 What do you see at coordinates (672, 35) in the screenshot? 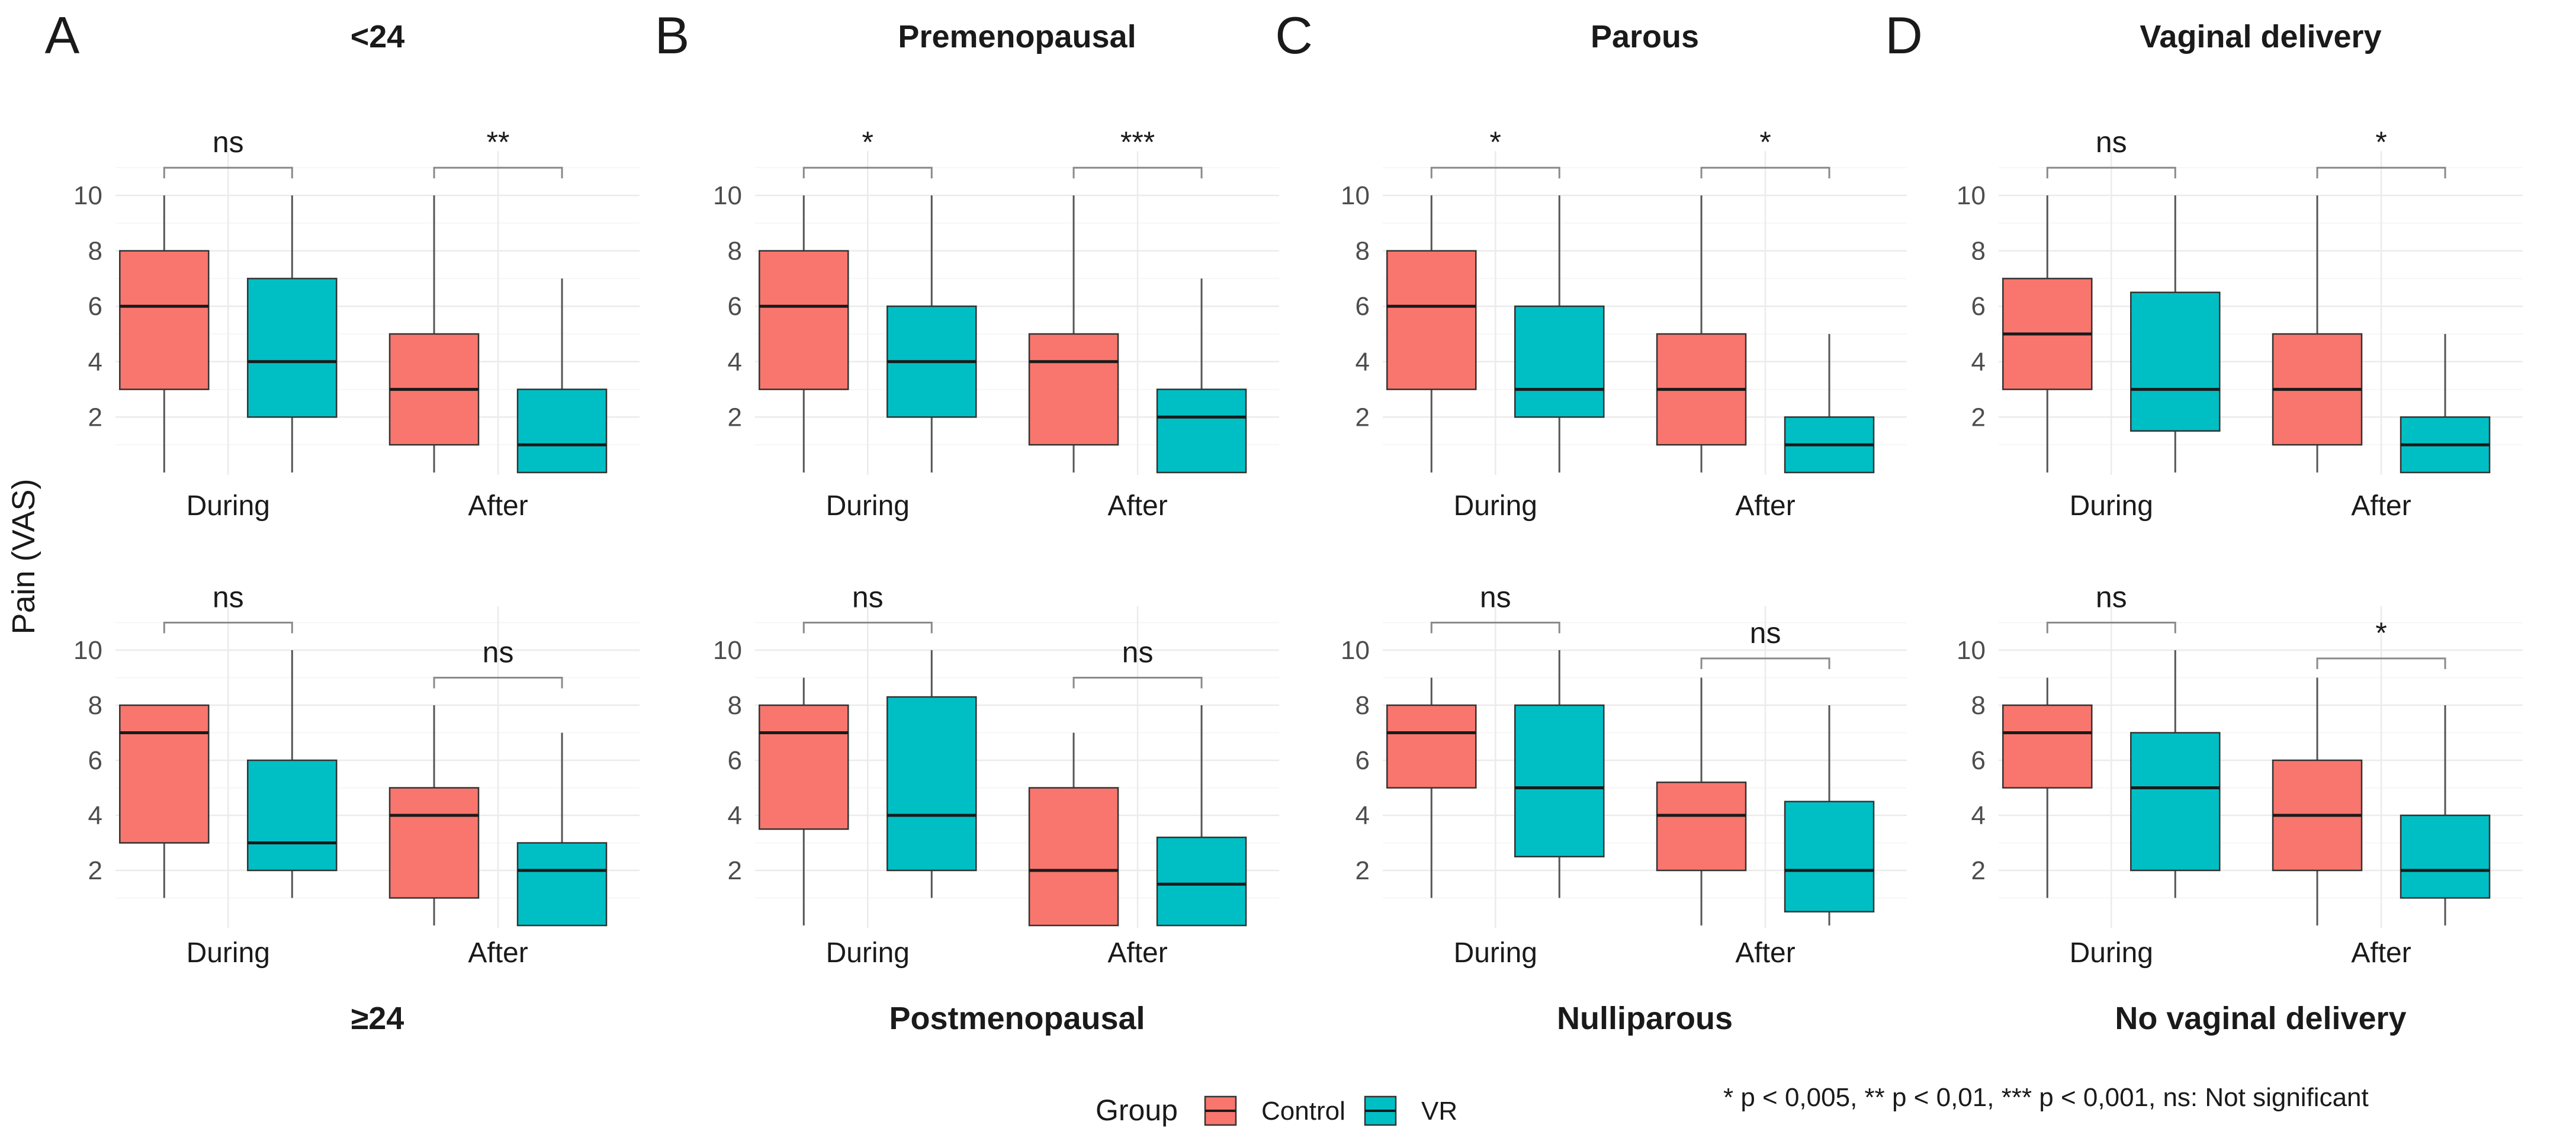
I see `panel-letter-b: B` at bounding box center [672, 35].